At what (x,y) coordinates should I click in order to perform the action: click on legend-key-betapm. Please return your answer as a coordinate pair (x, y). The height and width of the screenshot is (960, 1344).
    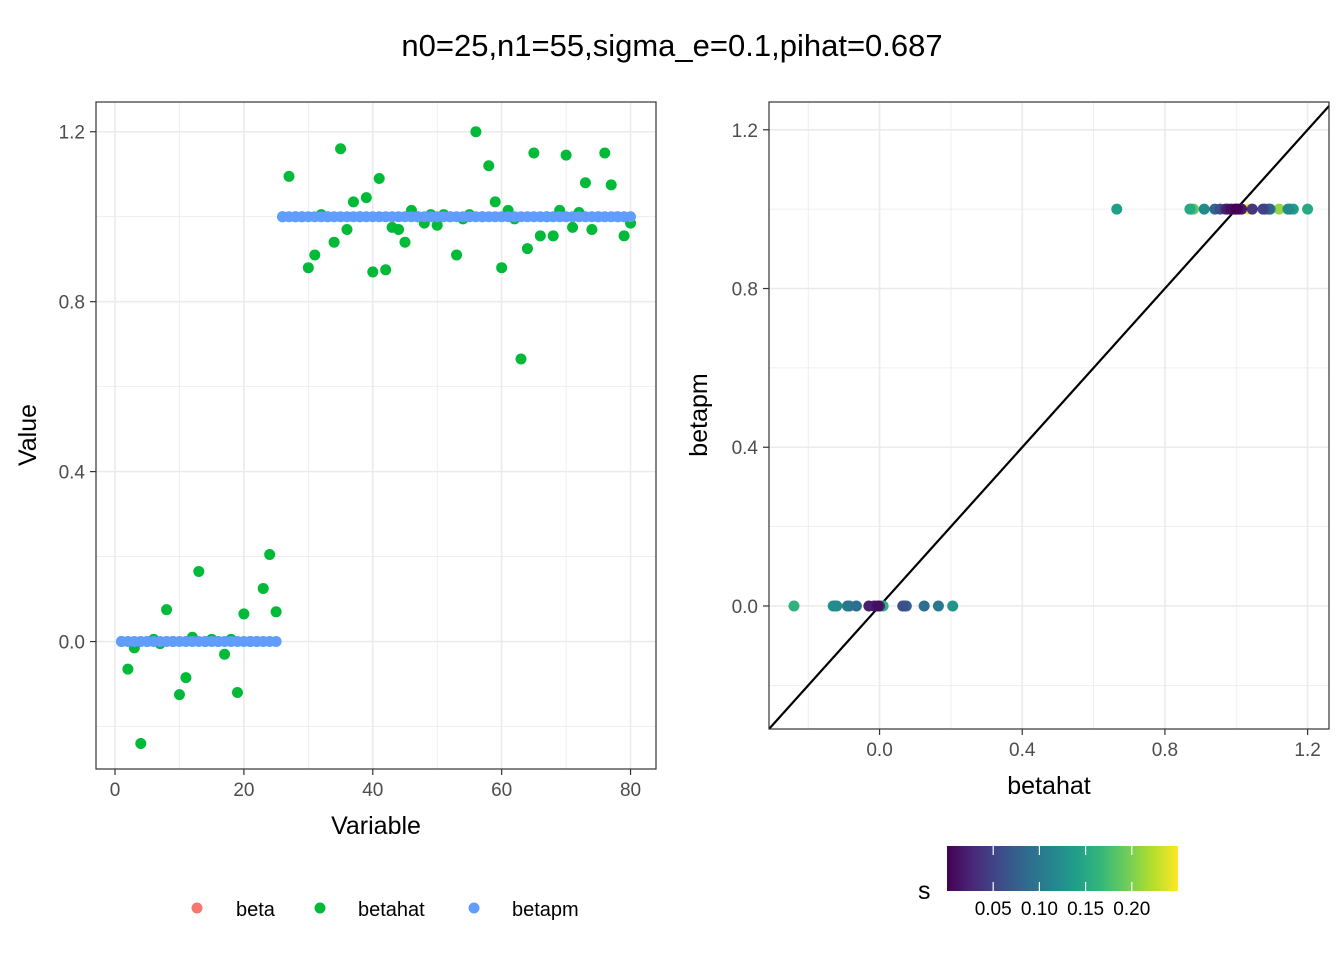
    Looking at the image, I should click on (474, 908).